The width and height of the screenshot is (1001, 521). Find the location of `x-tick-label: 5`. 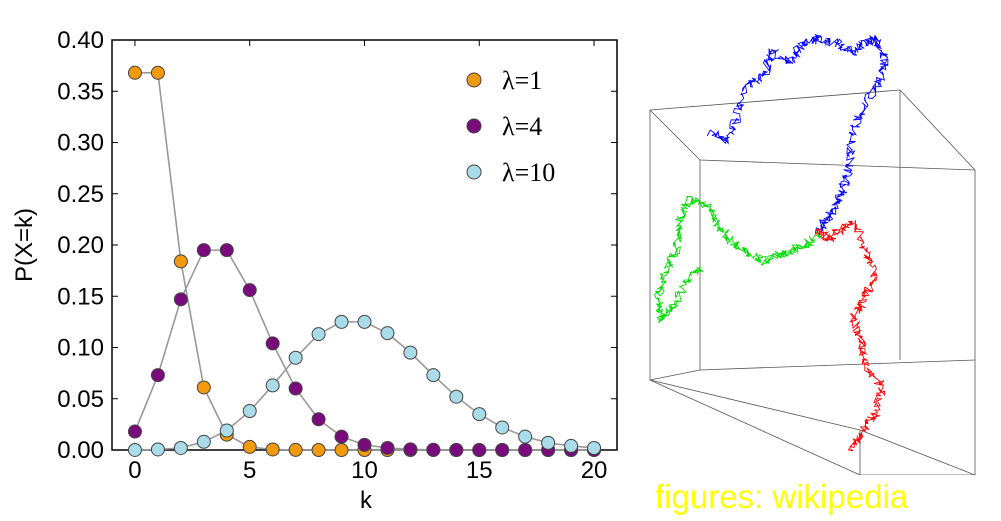

x-tick-label: 5 is located at coordinates (249, 470).